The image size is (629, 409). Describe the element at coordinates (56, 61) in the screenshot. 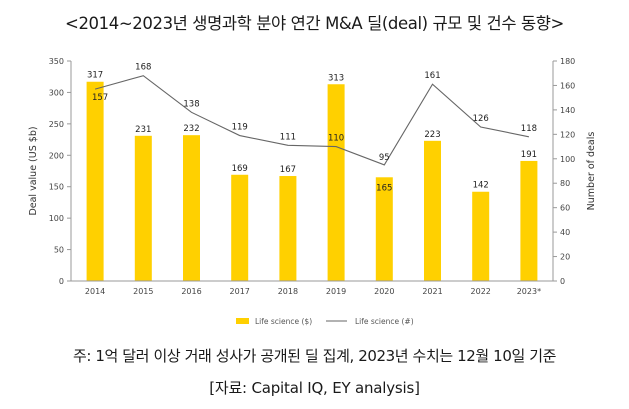

I see `left-tick-label: 350` at that location.